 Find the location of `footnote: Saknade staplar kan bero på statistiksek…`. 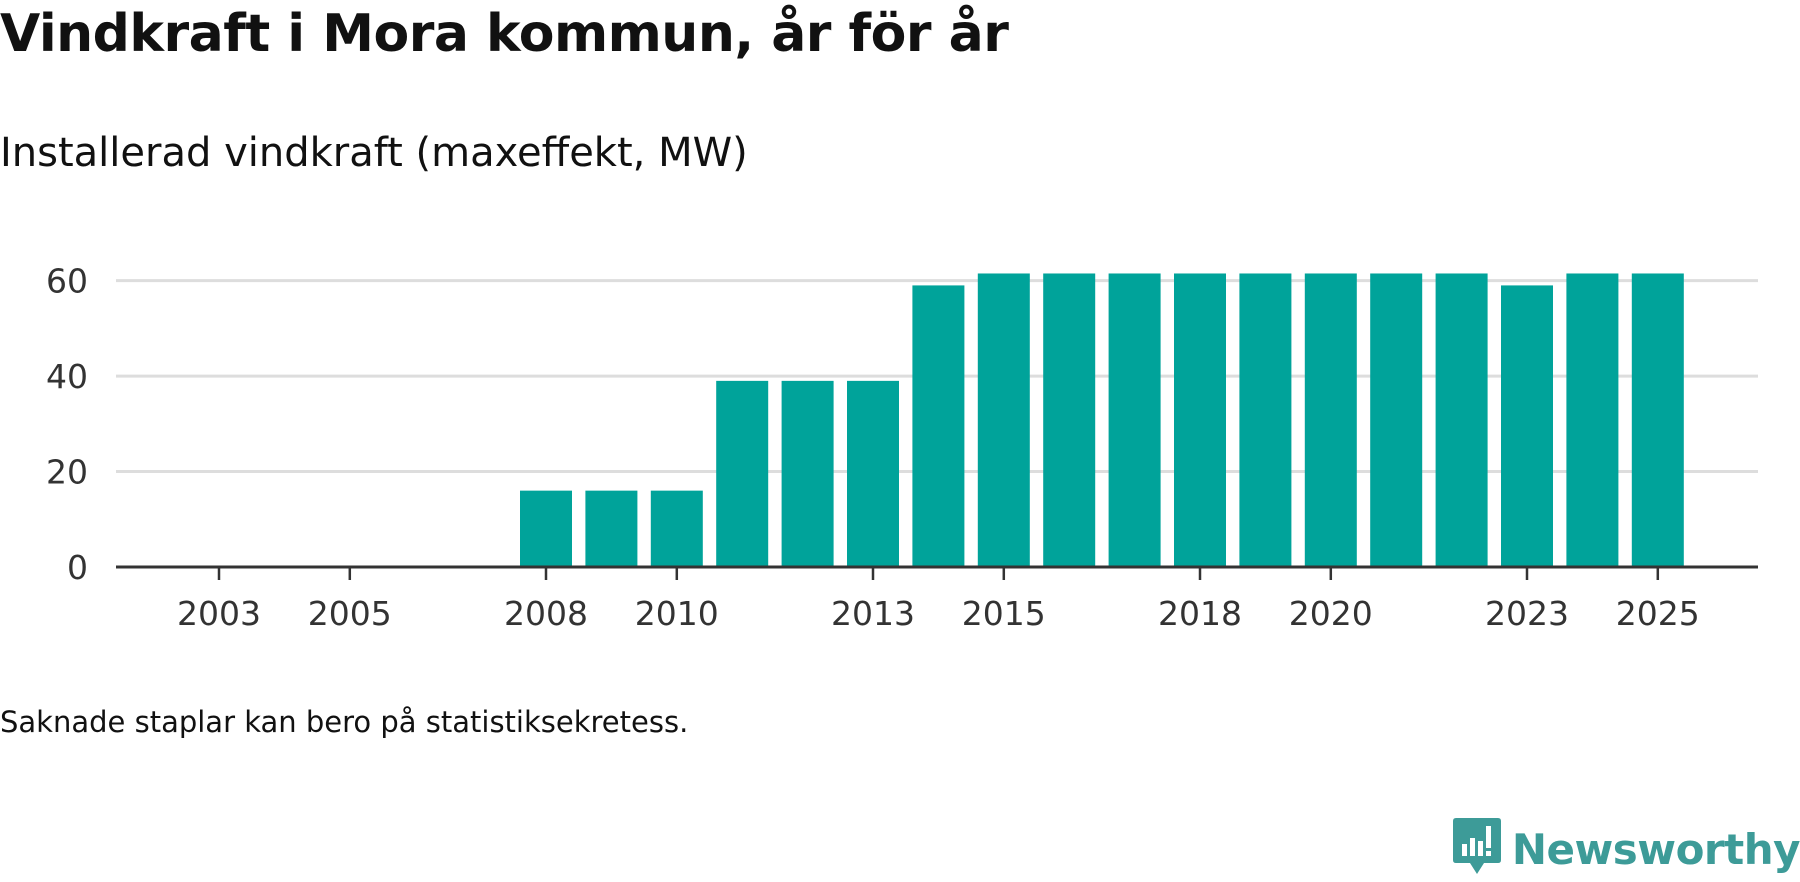

footnote: Saknade staplar kan bero på statistiksek… is located at coordinates (344, 722).